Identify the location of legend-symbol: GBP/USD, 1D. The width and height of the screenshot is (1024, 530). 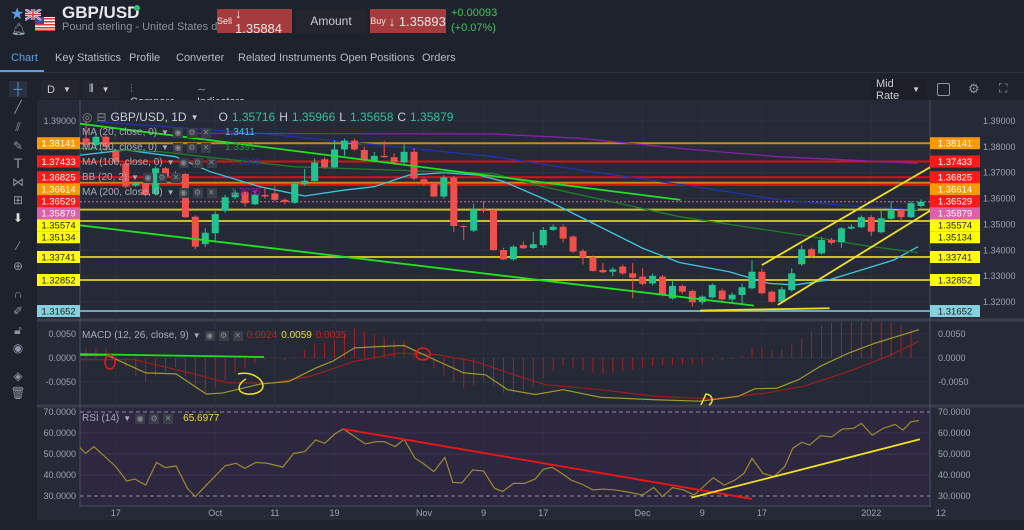
(148, 117).